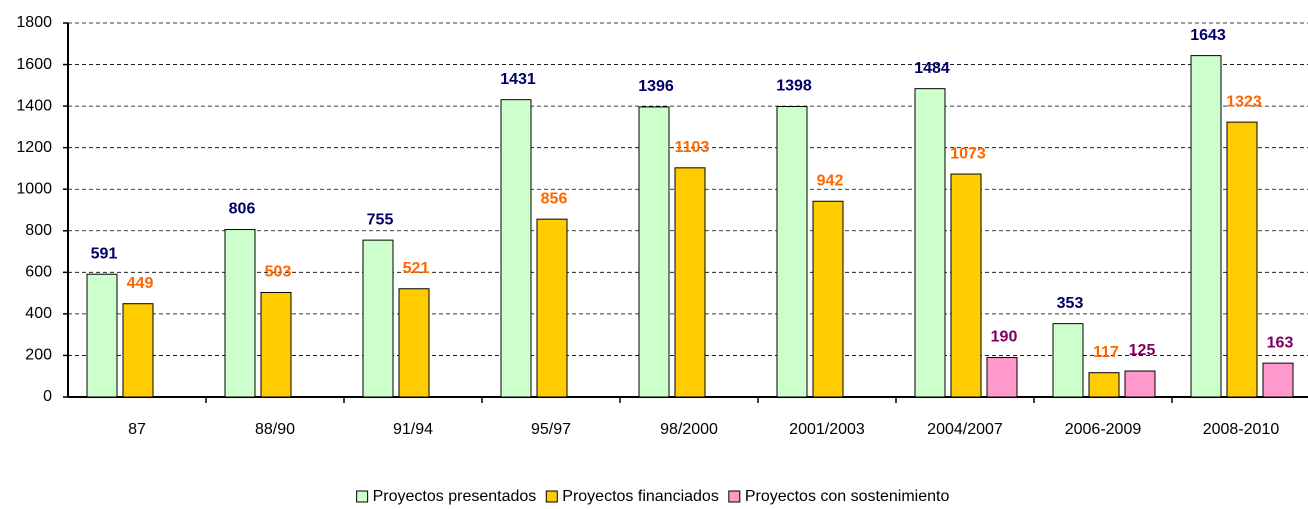  I want to click on y-tick-label: 200, so click(38, 355).